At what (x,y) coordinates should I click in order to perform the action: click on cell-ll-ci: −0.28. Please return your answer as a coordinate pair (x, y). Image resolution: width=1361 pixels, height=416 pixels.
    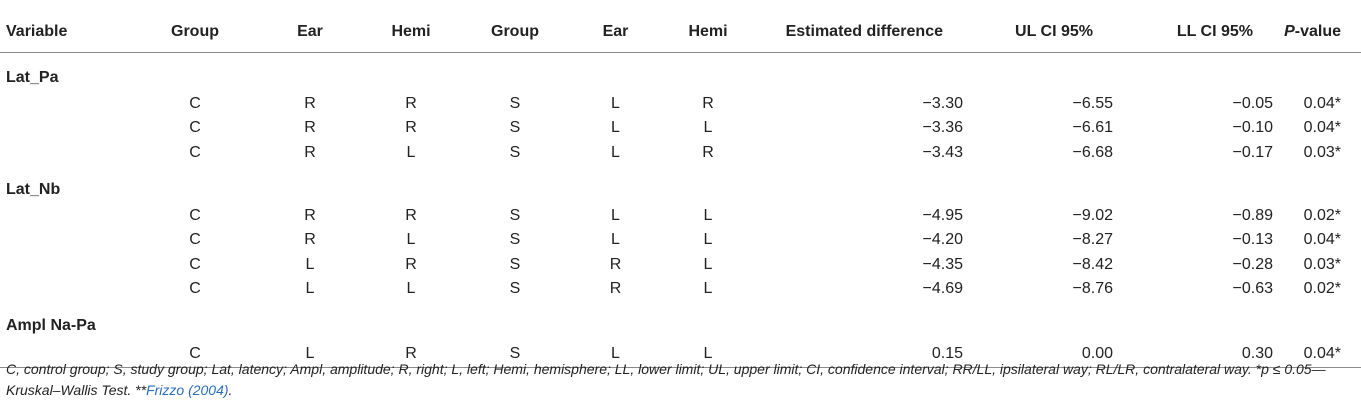
    Looking at the image, I should click on (1252, 264).